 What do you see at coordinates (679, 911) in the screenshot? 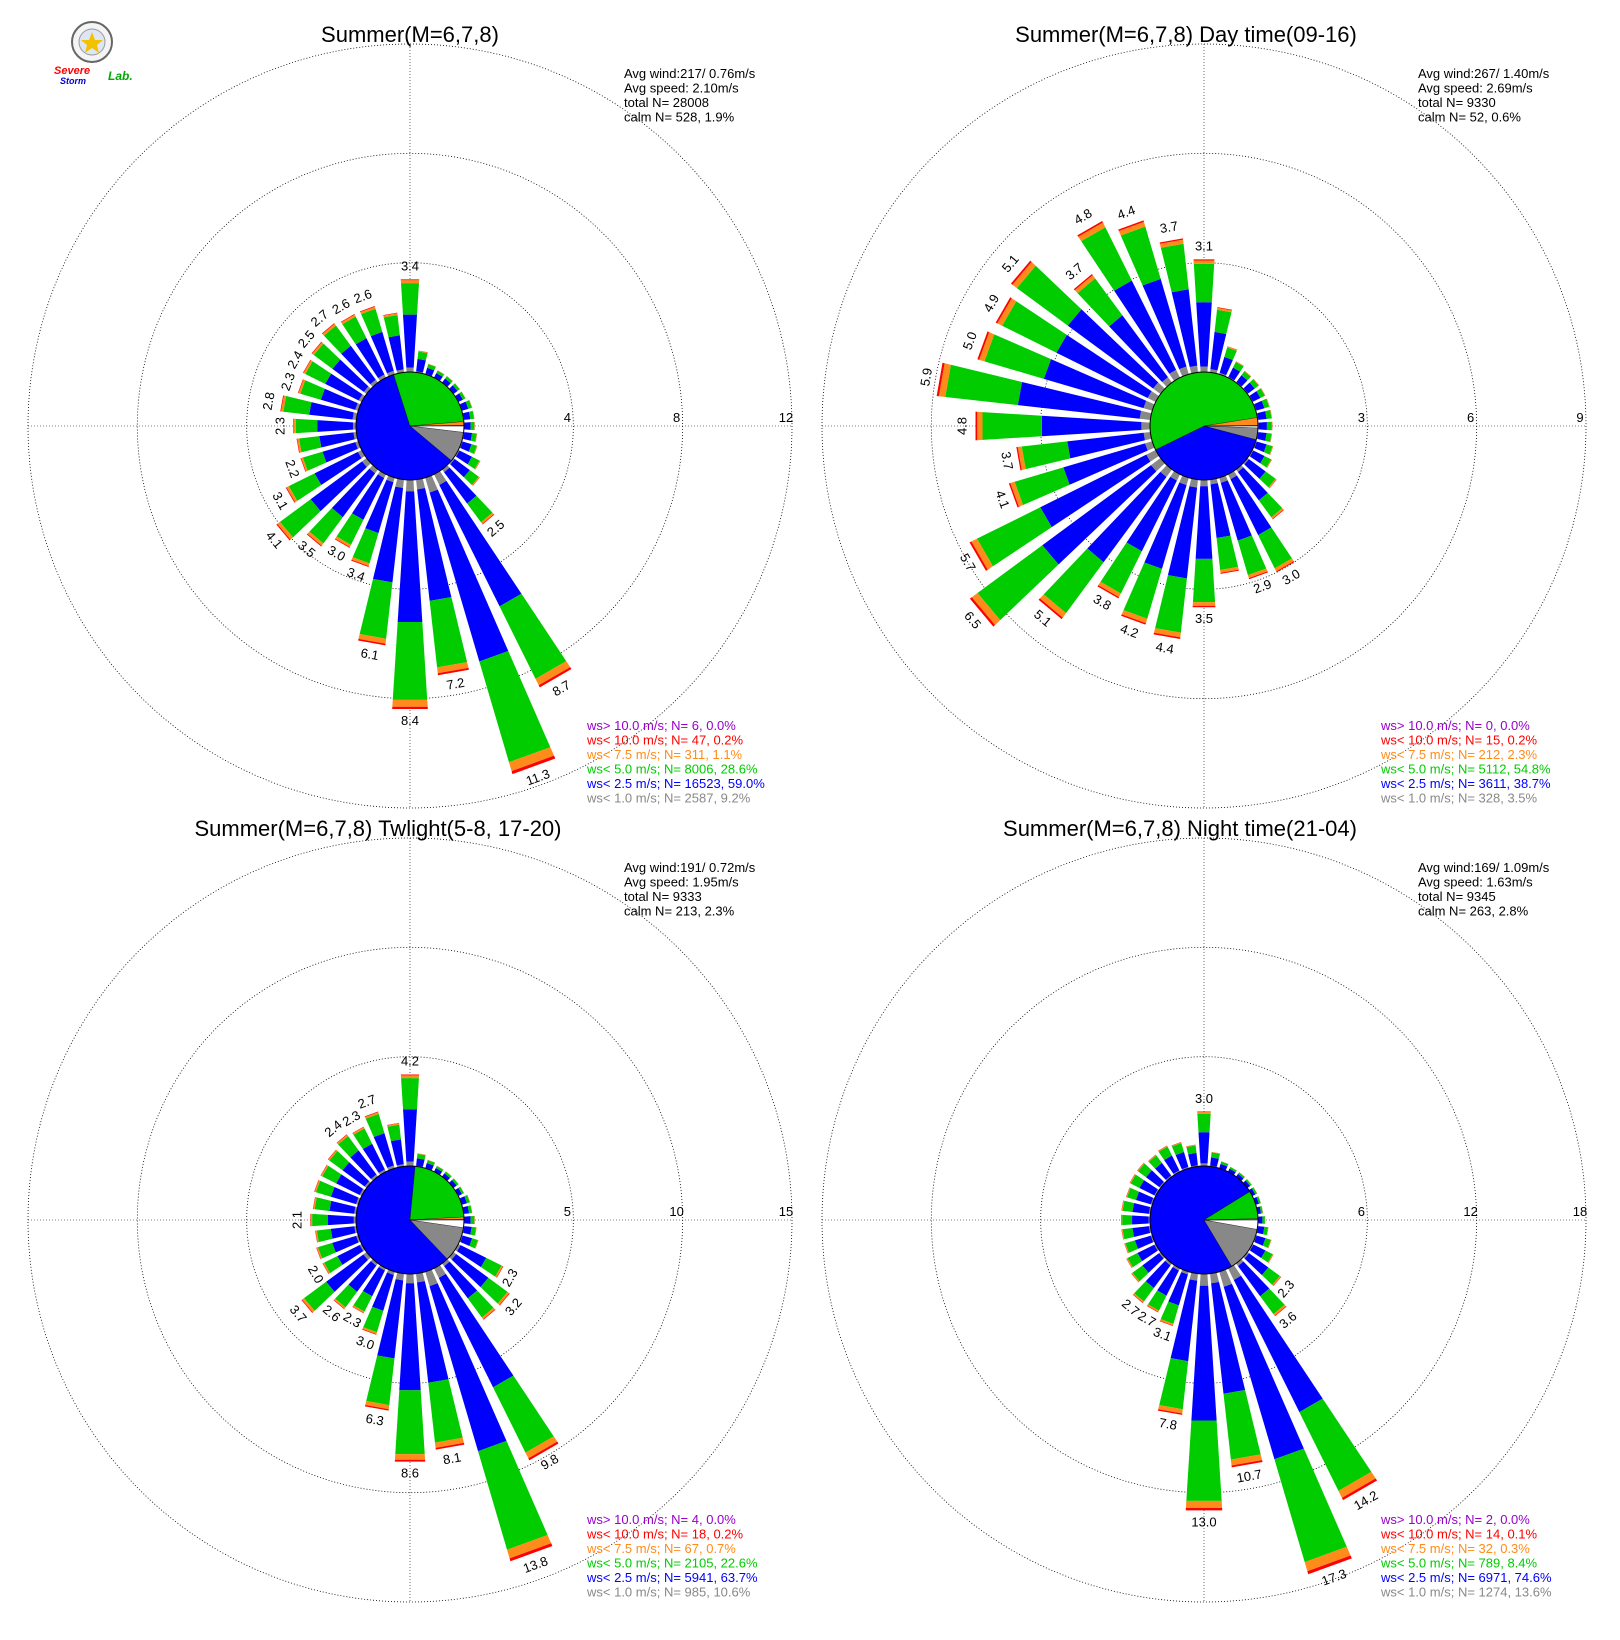
I see `stat-calm: calm N= 213, 2.3%` at bounding box center [679, 911].